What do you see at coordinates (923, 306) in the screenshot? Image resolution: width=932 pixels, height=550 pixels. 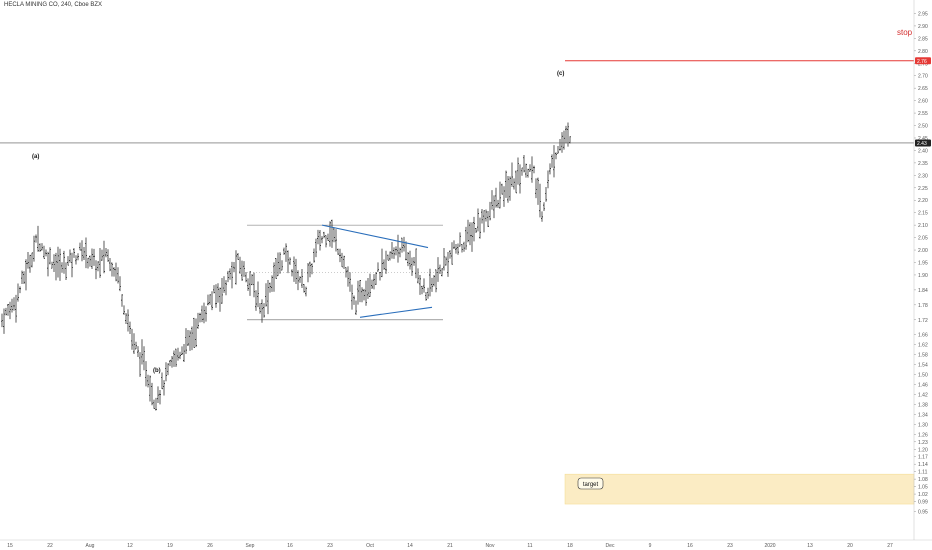 I see `price-tick-label: 1.78` at bounding box center [923, 306].